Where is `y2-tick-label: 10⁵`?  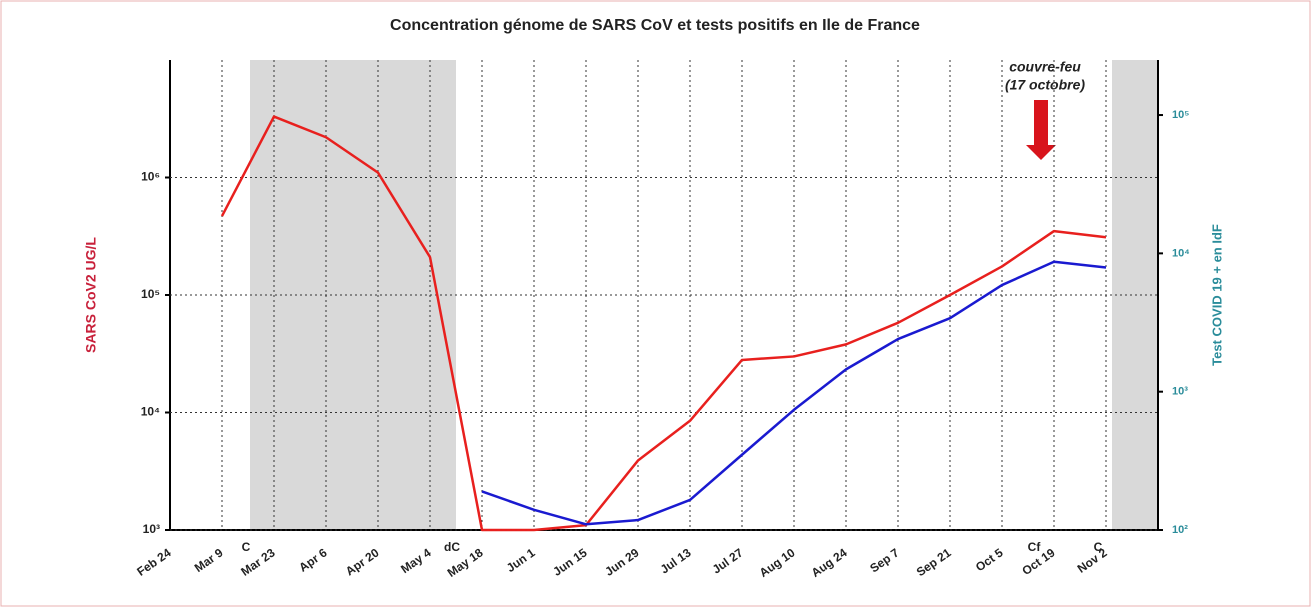
y2-tick-label: 10⁵ is located at coordinates (1180, 115).